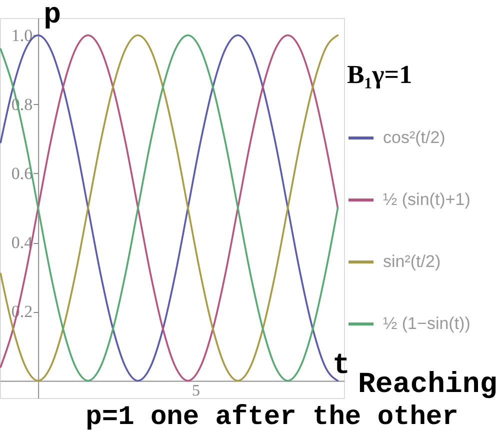 The image size is (501, 431). What do you see at coordinates (426, 323) in the screenshot?
I see `legend-label: ½ (1−sin(t))` at bounding box center [426, 323].